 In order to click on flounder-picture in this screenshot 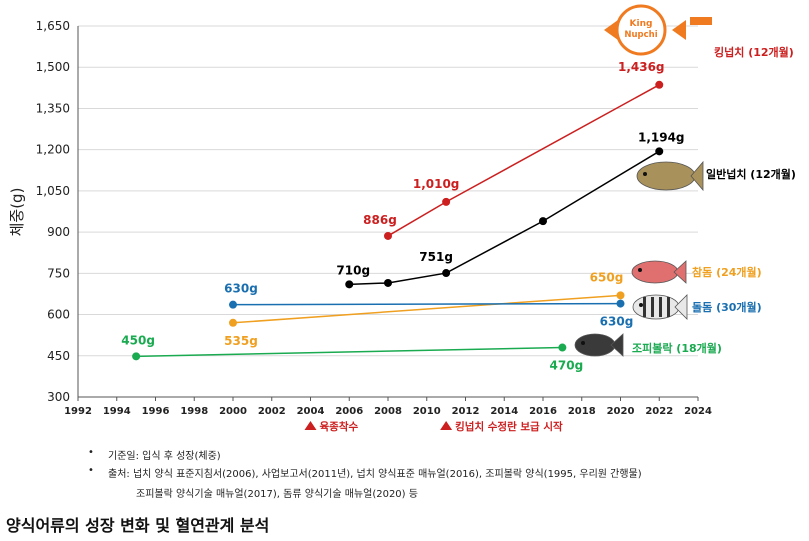, I will do `click(670, 176)`.